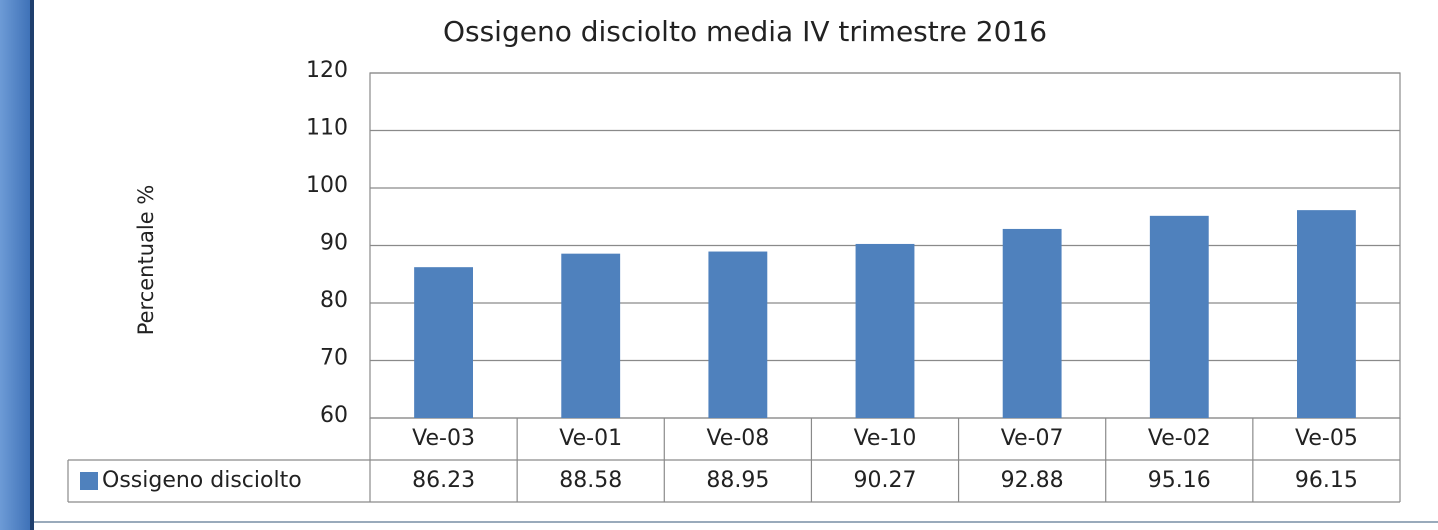 The height and width of the screenshot is (530, 1438). What do you see at coordinates (443, 438) in the screenshot?
I see `x-tick-label: Ve-03` at bounding box center [443, 438].